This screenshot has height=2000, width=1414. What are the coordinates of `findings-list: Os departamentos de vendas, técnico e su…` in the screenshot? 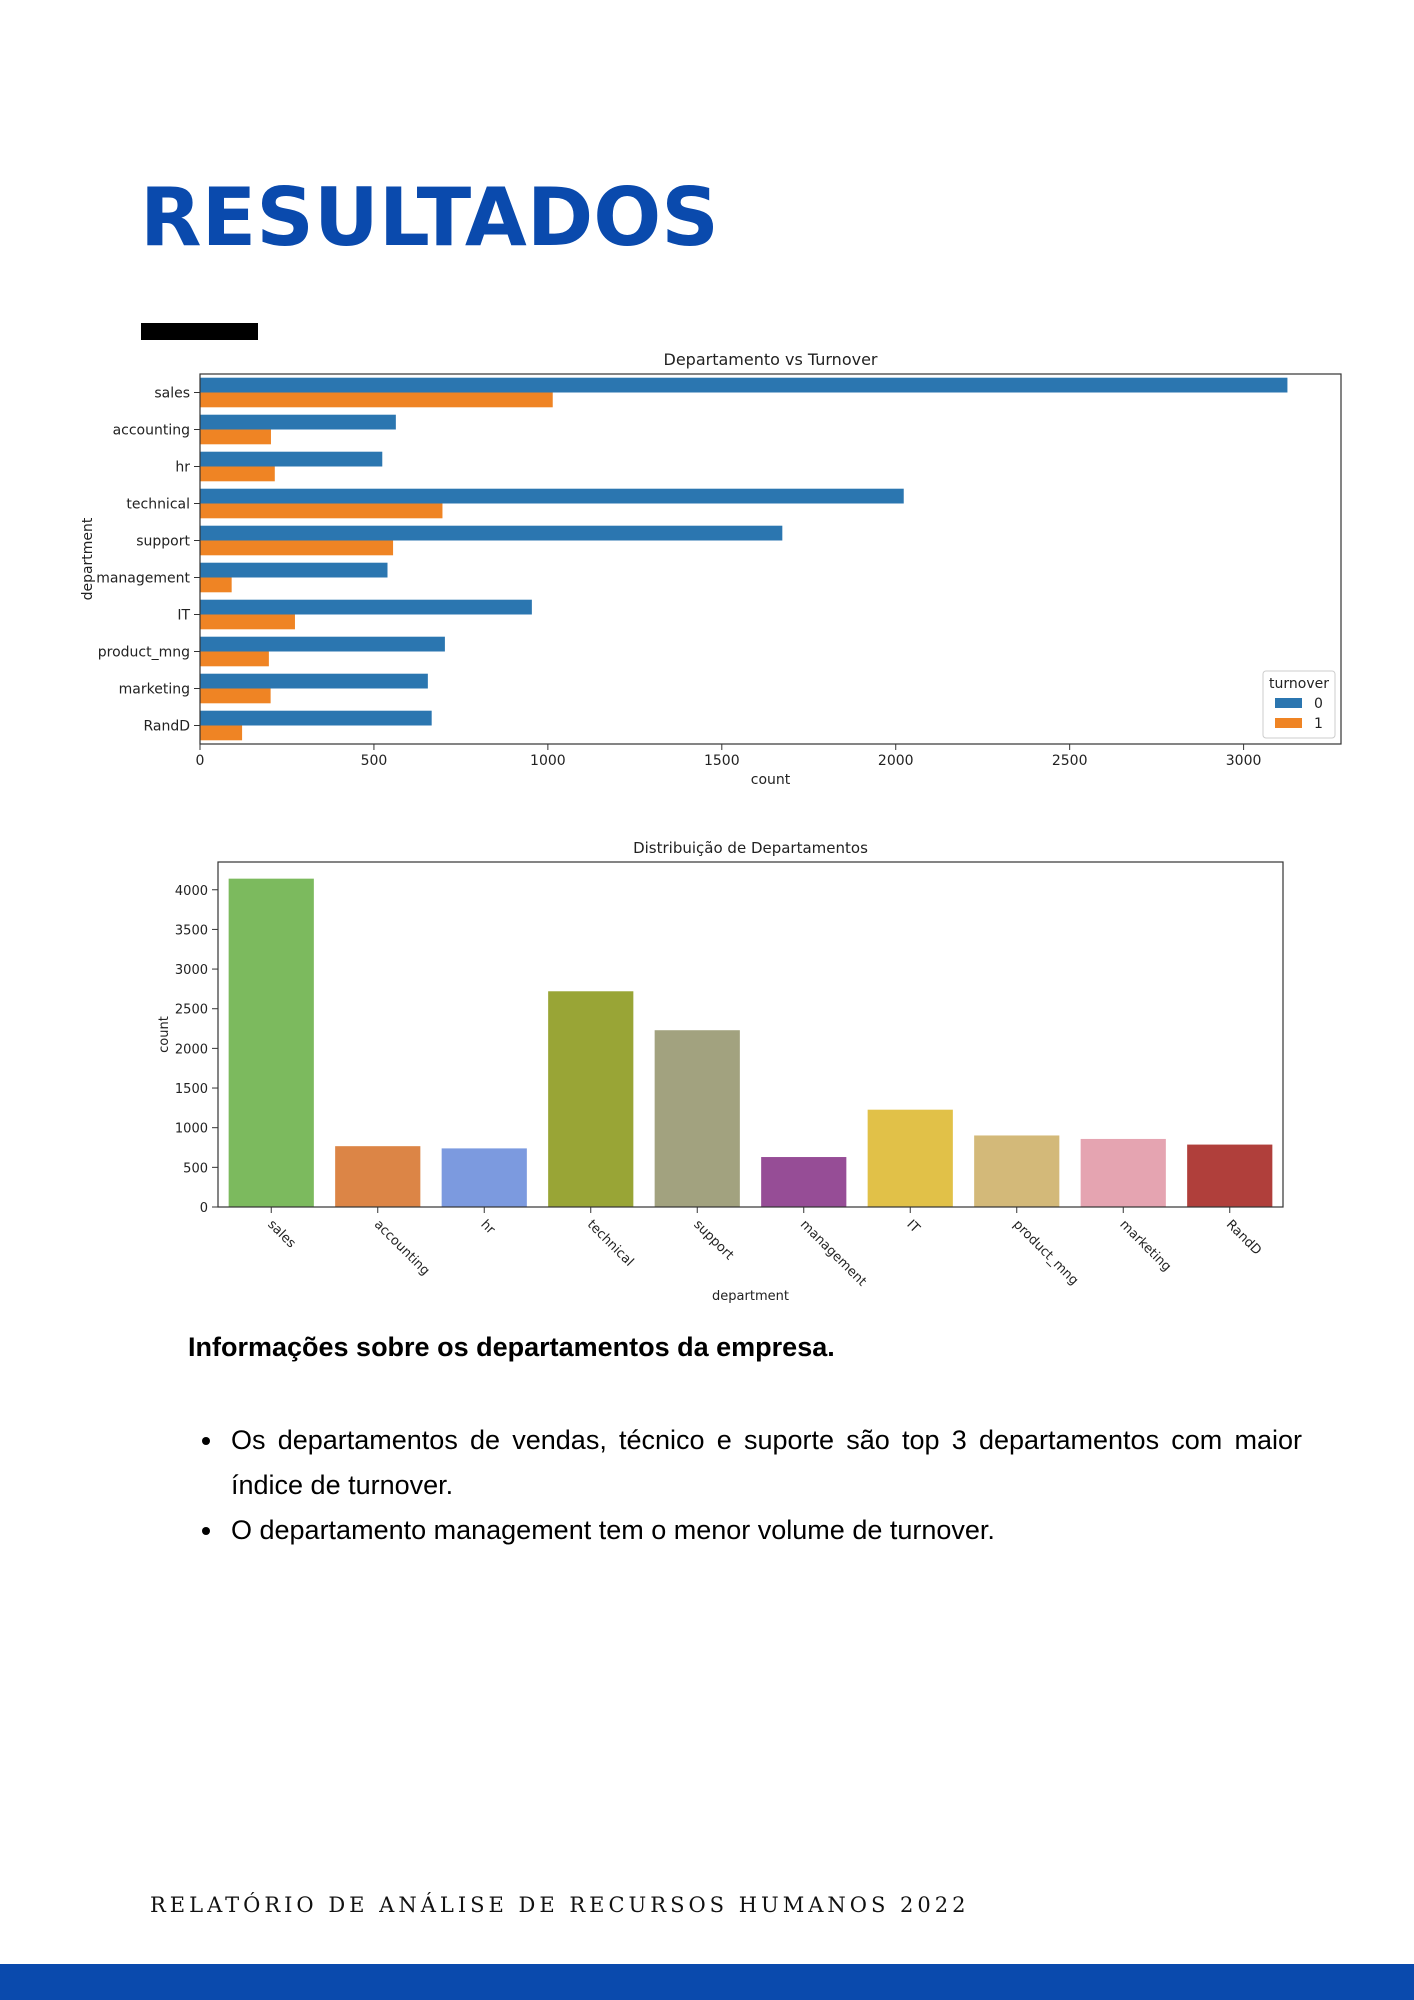 It's located at (745, 1485).